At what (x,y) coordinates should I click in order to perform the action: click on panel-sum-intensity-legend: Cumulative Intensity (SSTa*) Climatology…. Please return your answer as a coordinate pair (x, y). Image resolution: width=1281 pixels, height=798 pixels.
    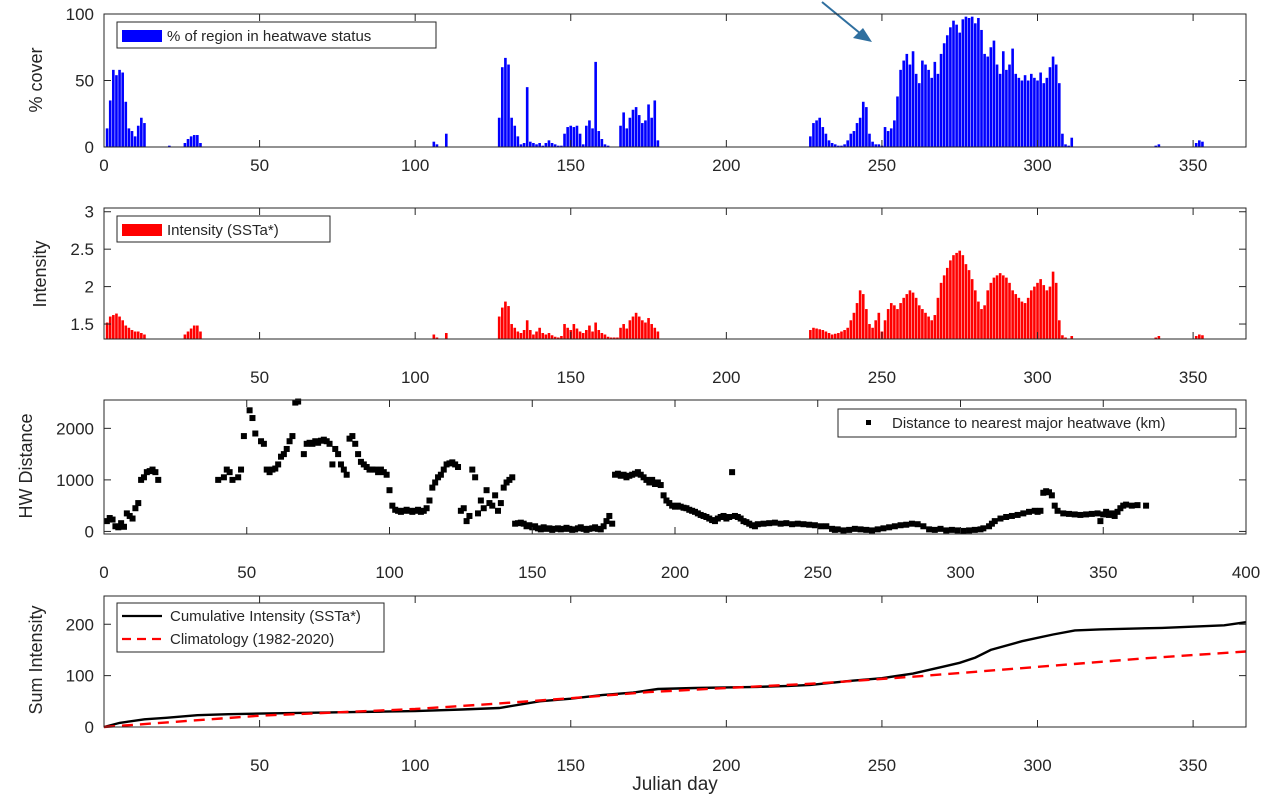
    Looking at the image, I should click on (250, 627).